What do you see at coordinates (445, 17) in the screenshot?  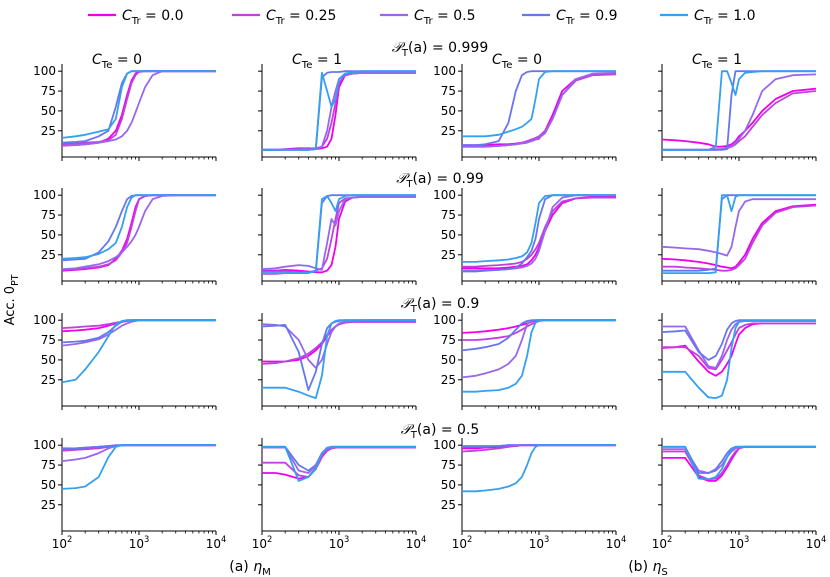 I see `legend-entry: CTr = 0.5` at bounding box center [445, 17].